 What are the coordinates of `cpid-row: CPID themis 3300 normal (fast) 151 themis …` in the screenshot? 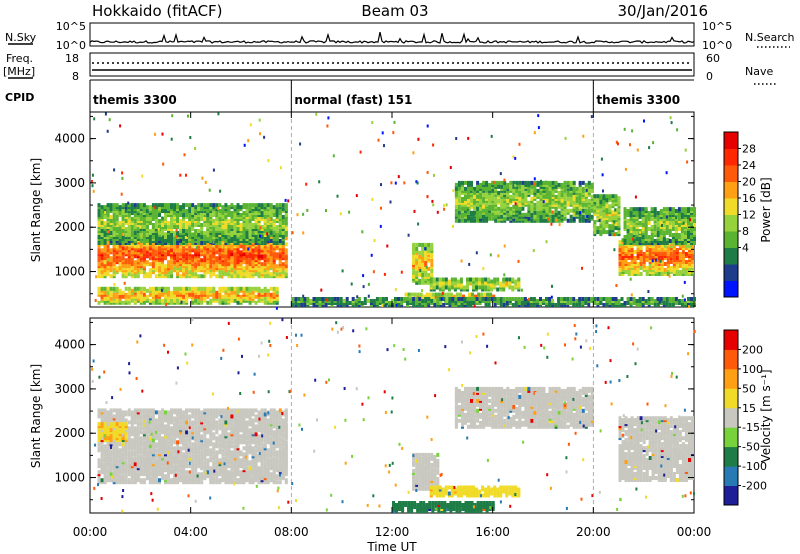 It's located at (349, 95).